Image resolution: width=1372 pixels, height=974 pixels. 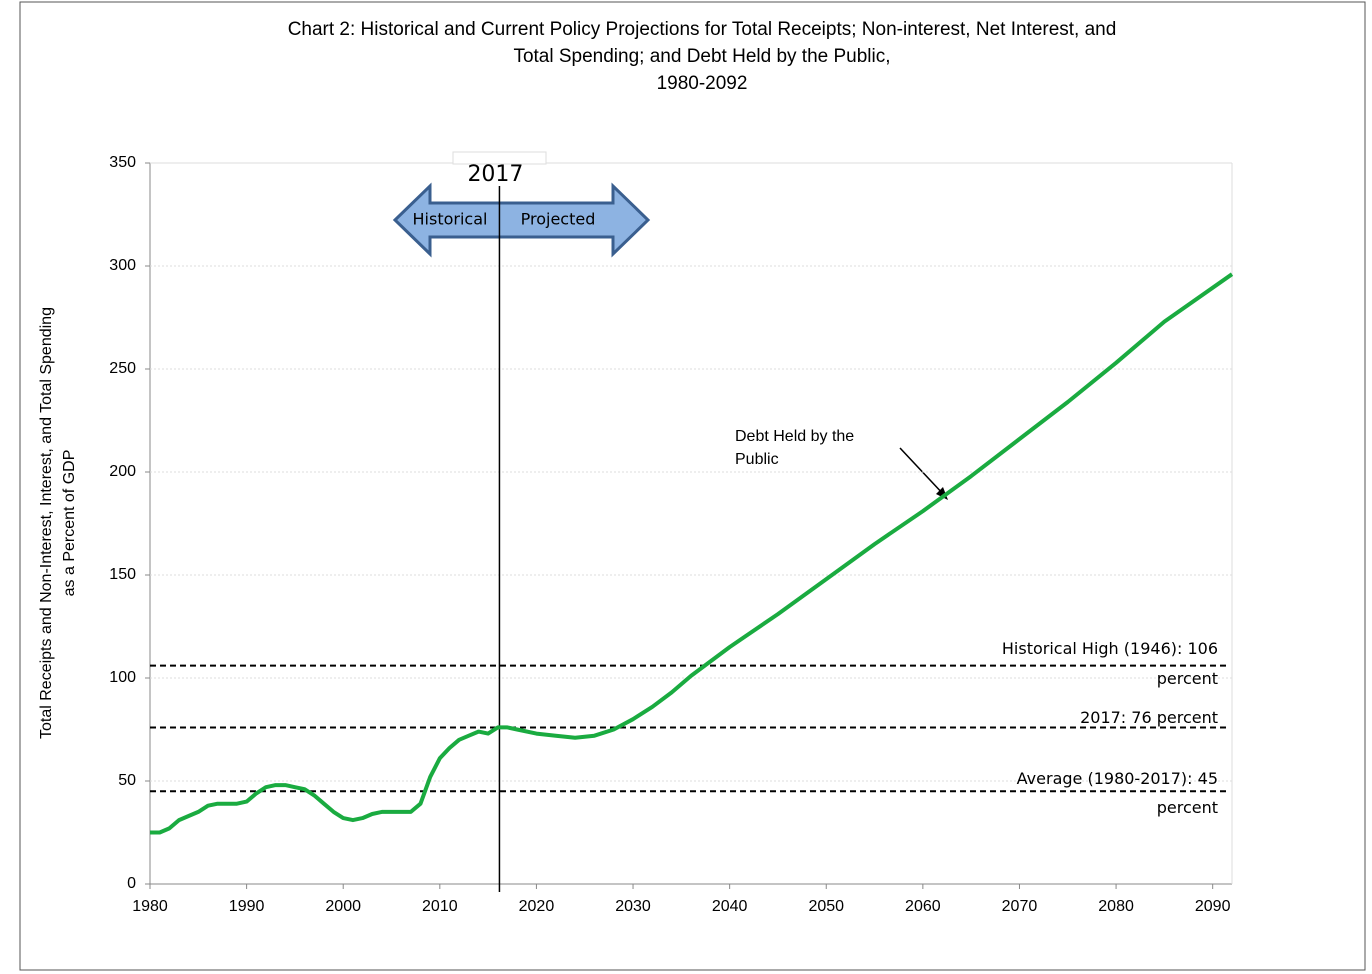 What do you see at coordinates (826, 906) in the screenshot?
I see `x-tick-label: 2050` at bounding box center [826, 906].